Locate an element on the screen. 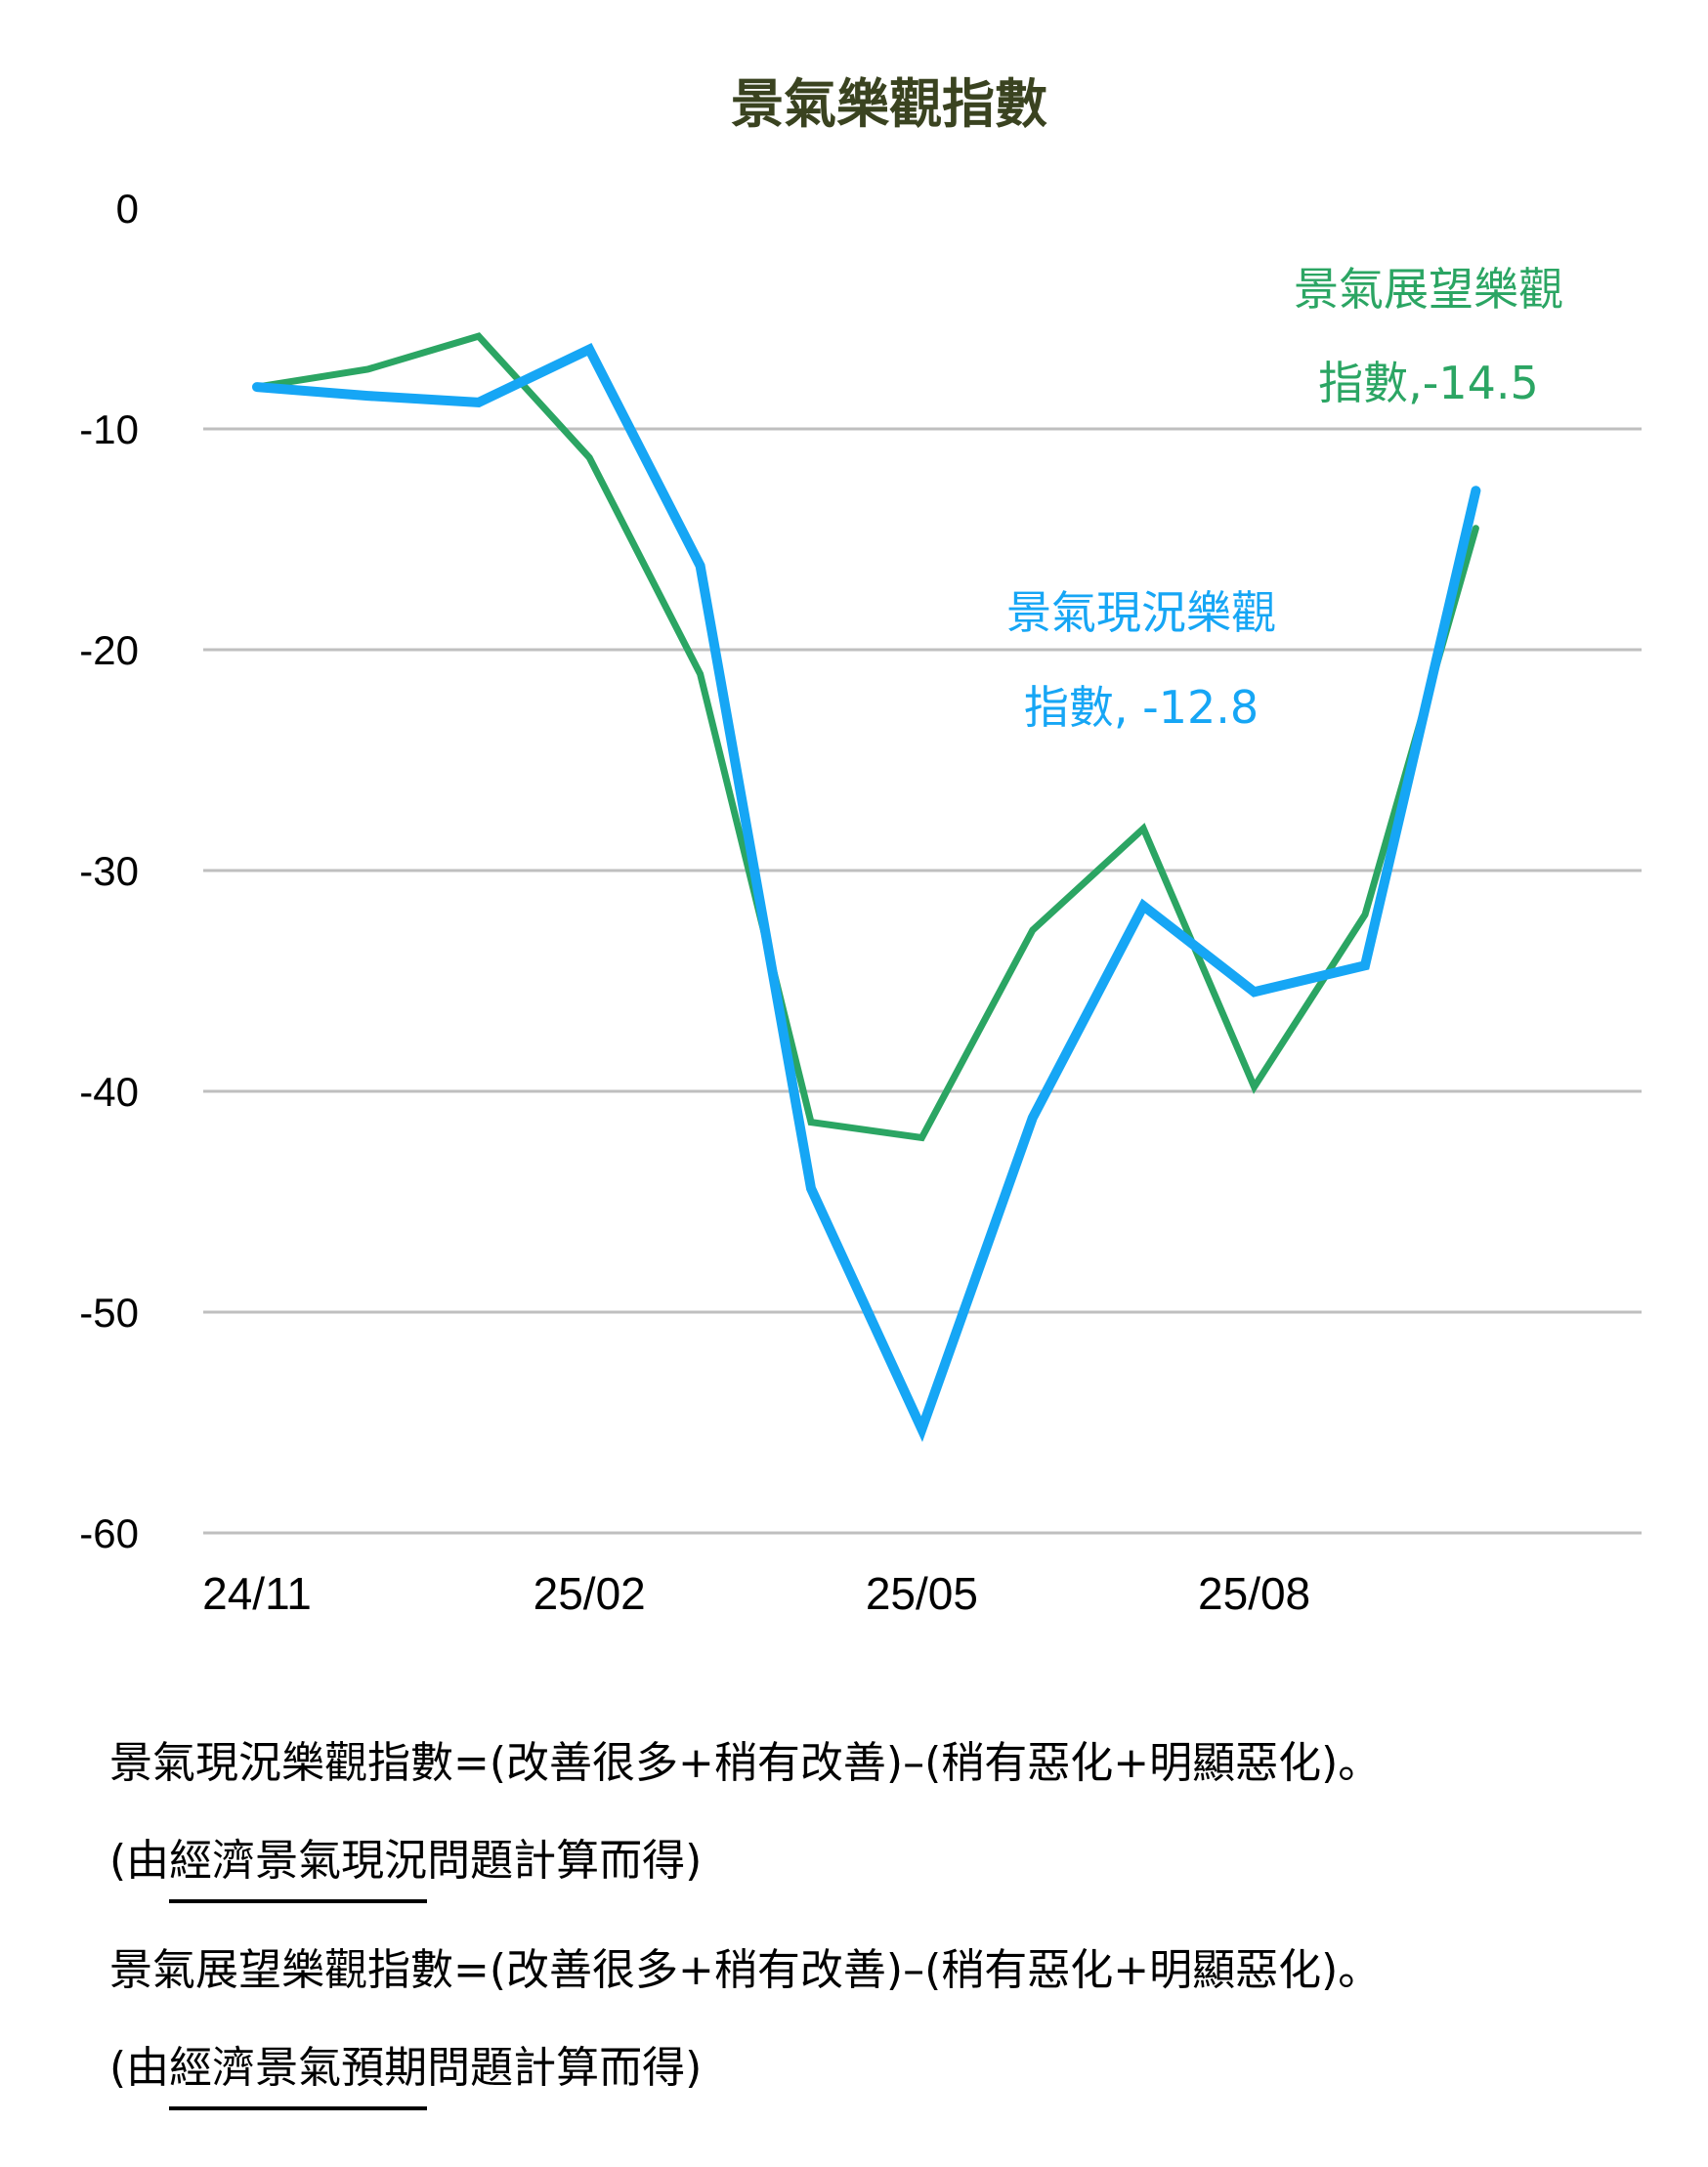  note-outlook-formula: 景氣展望樂觀指數=(改善很多+稍有改善)–(稍有惡化+明顯惡化)。 is located at coordinates (745, 1970).